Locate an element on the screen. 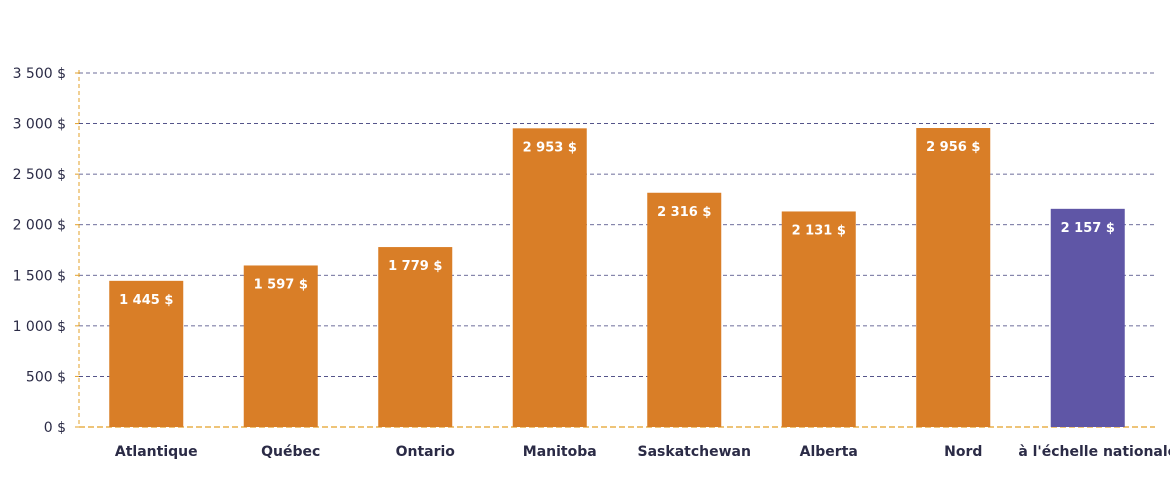  y-tick-label: 3 500 $ is located at coordinates (39, 74).